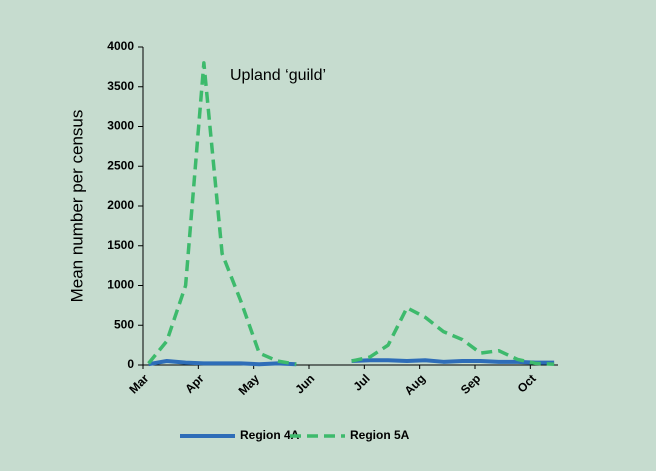 Image resolution: width=656 pixels, height=471 pixels. Describe the element at coordinates (194, 383) in the screenshot. I see `x-tick-label: Apr` at that location.